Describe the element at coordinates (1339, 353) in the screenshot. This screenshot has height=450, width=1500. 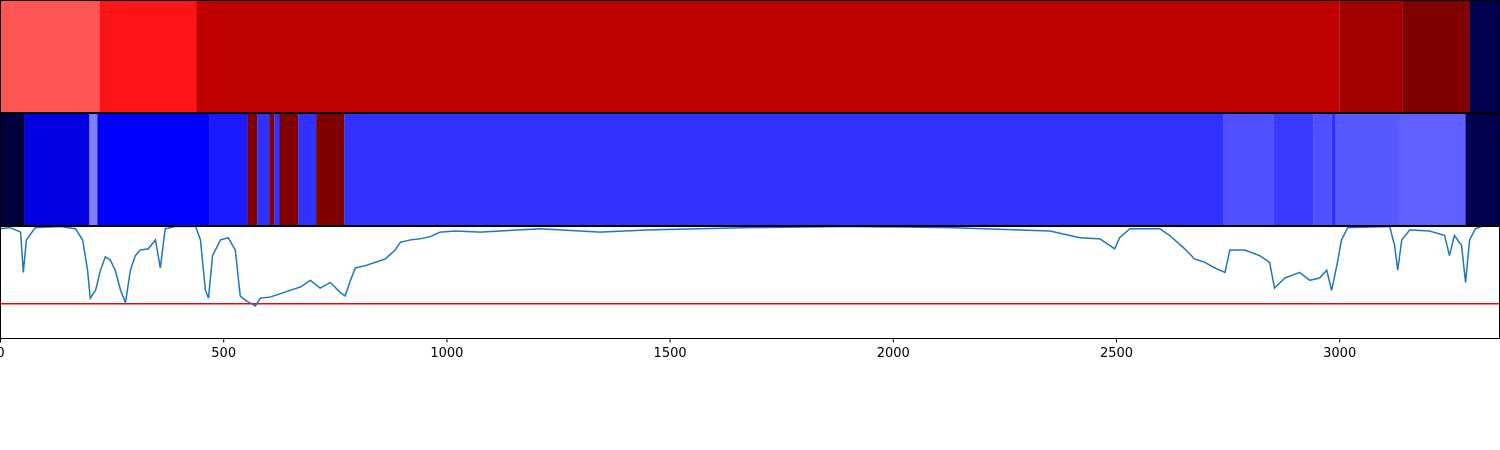
I see `x-tick-label: 3000` at that location.